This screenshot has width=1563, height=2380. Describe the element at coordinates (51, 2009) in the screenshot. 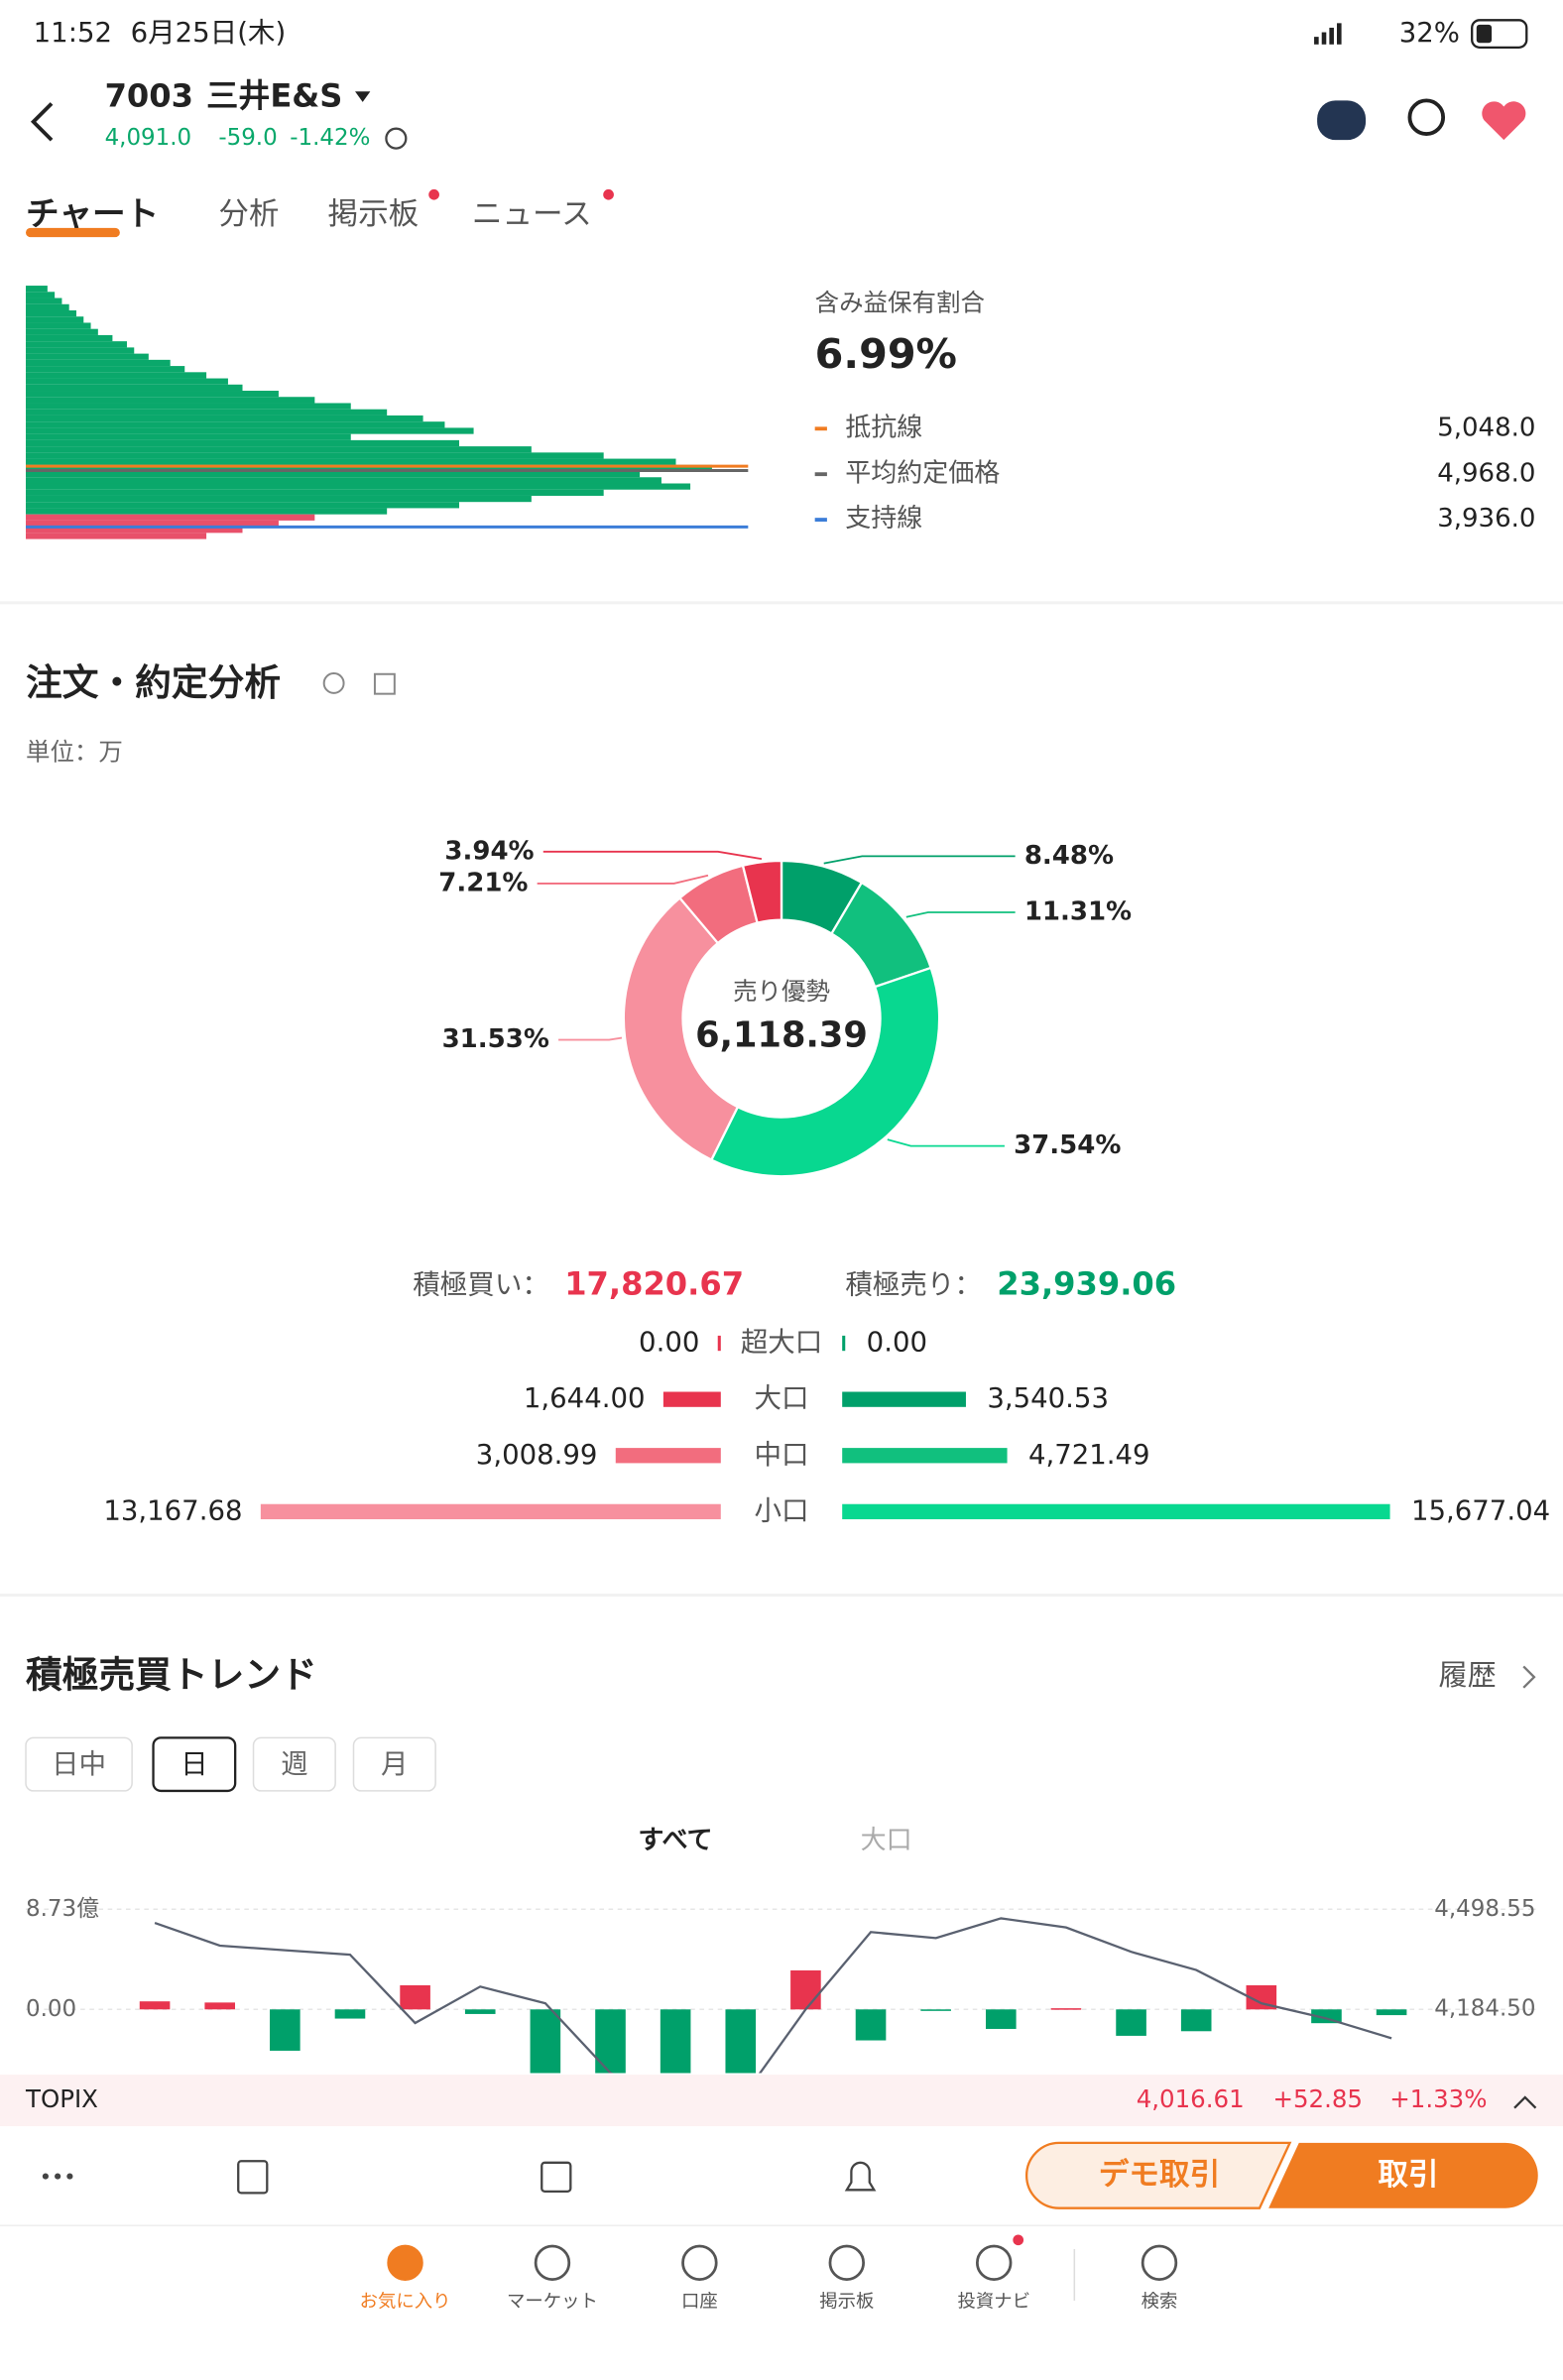

I see `y-tick-label: 0.00` at that location.